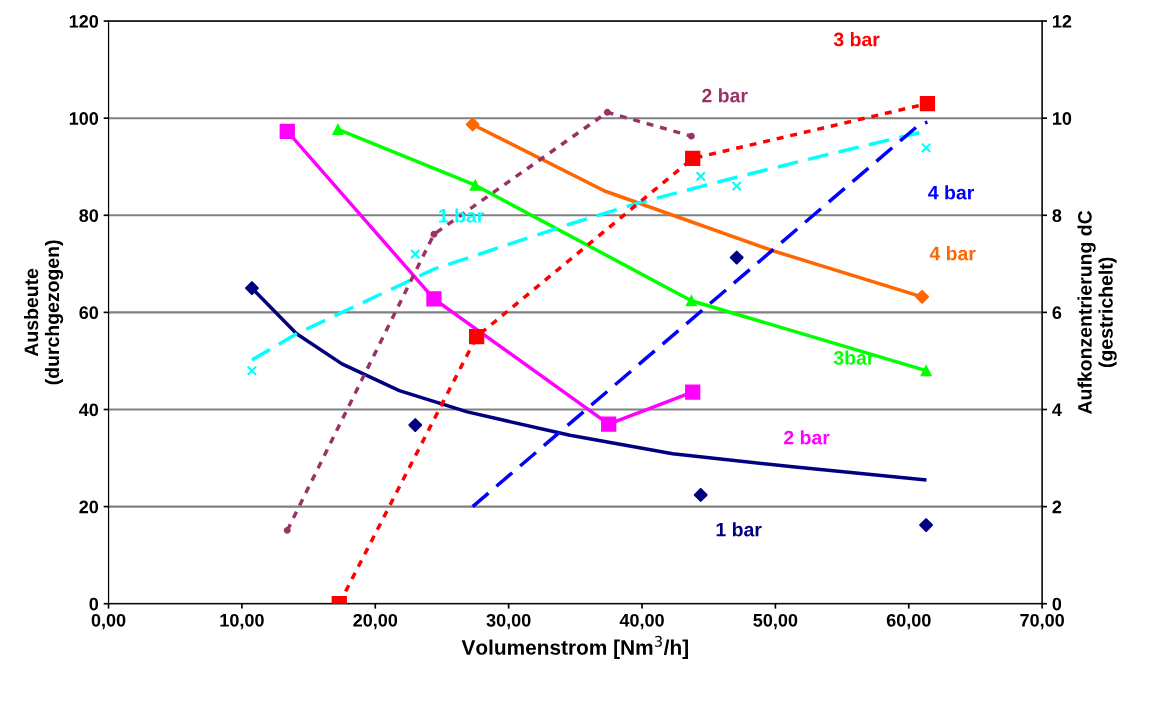 This screenshot has width=1167, height=702. I want to click on x-tick-label: 30,00, so click(508, 621).